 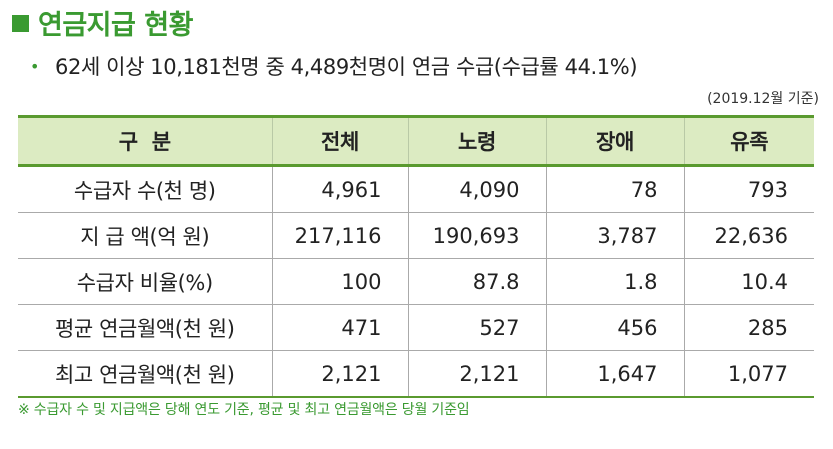 What do you see at coordinates (748, 141) in the screenshot?
I see `column-header: 유족` at bounding box center [748, 141].